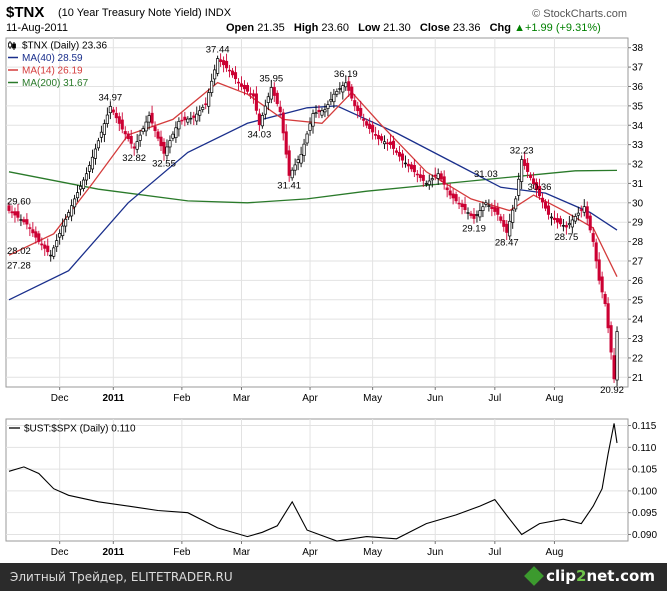  I want to click on price-panel-ytick-label: 31, so click(638, 184).